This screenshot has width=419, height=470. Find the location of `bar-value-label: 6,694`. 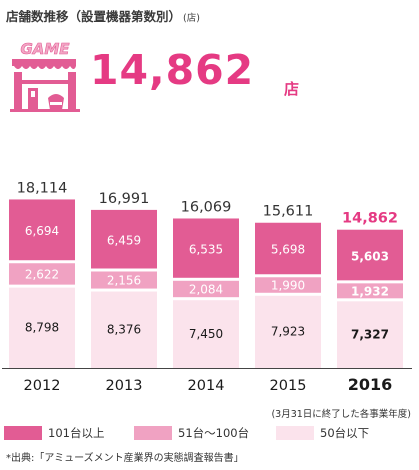

bar-value-label: 6,694 is located at coordinates (42, 231).